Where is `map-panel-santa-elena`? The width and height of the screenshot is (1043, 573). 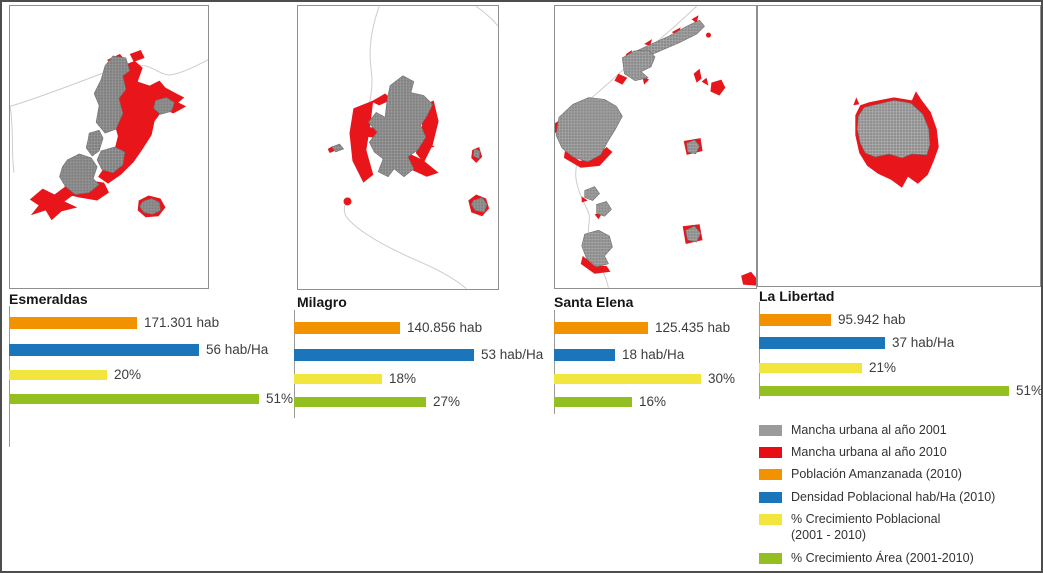
map-panel-santa-elena is located at coordinates (655, 147).